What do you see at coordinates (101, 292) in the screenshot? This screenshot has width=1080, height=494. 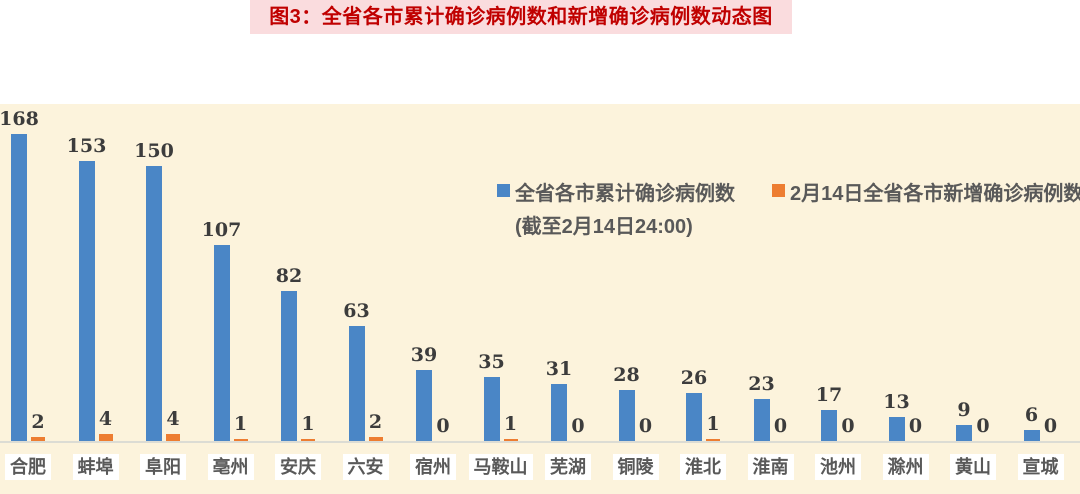 I see `bar-group: 153 4 蚌埠` at bounding box center [101, 292].